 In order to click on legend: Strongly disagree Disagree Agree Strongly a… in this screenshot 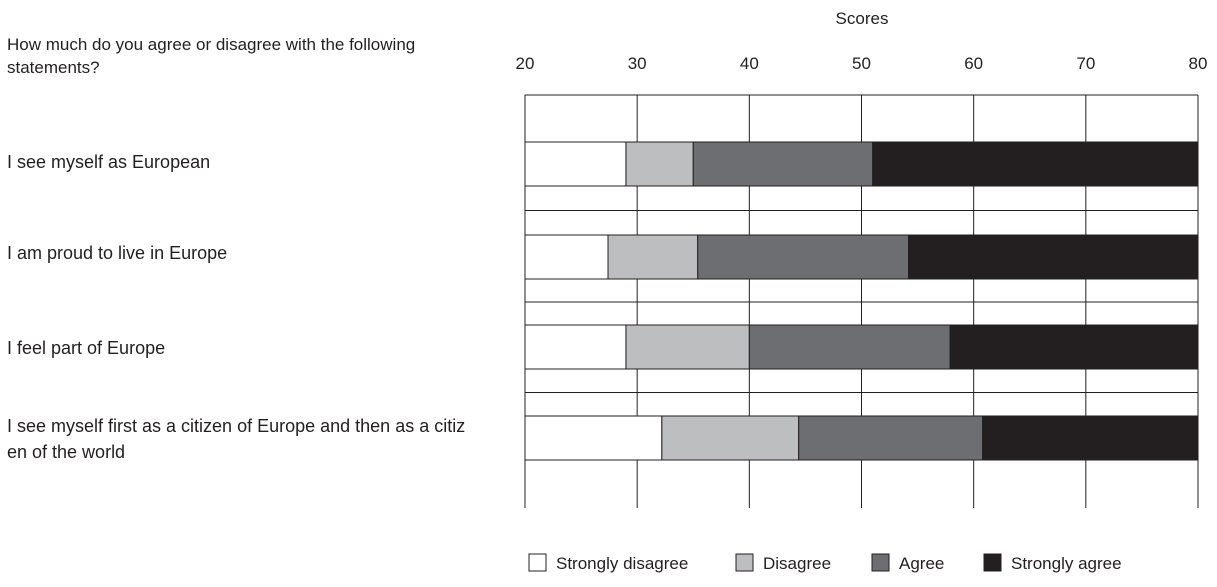, I will do `click(825, 563)`.